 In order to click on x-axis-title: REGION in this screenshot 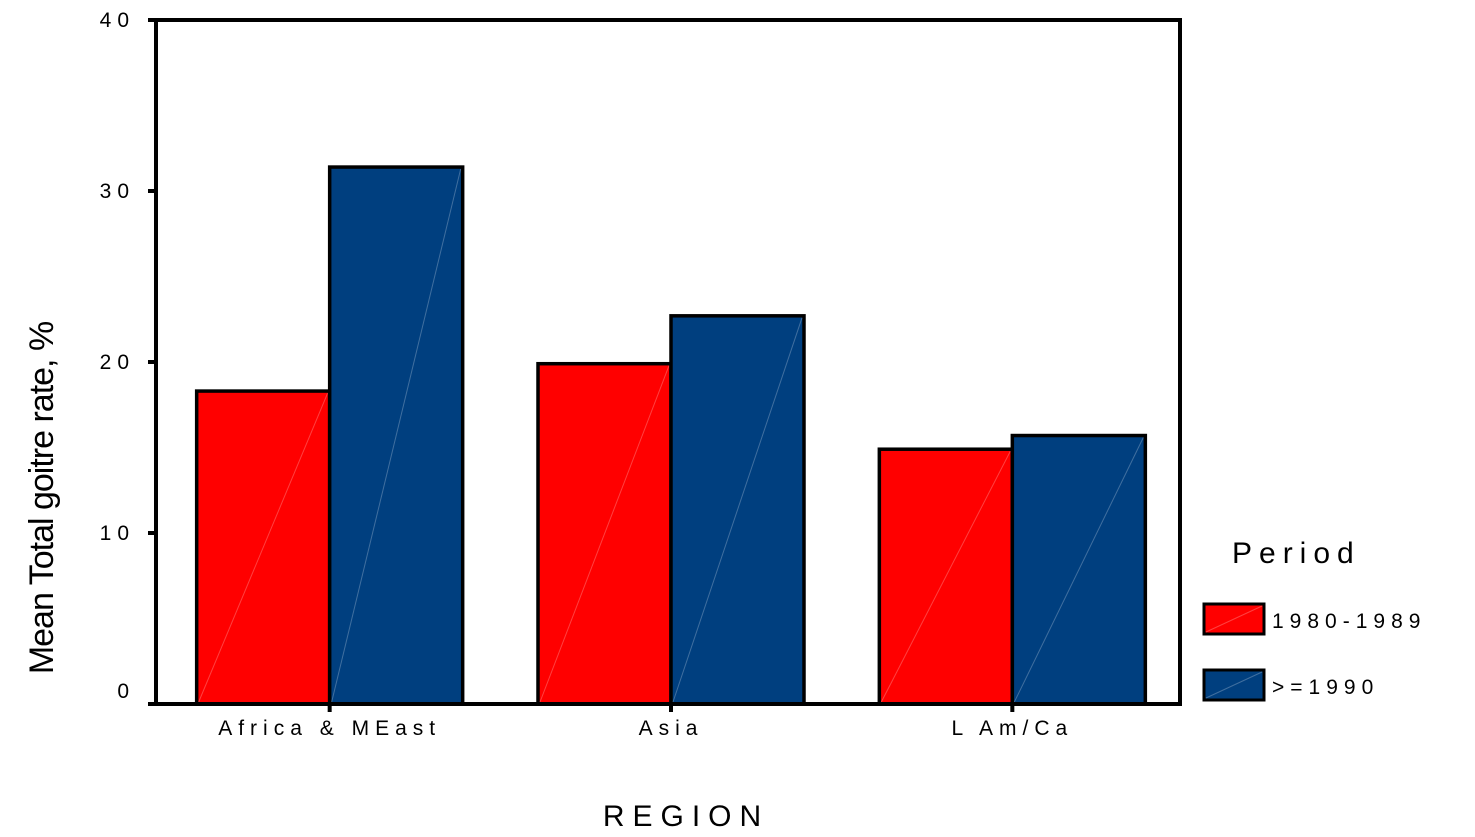, I will do `click(686, 816)`.